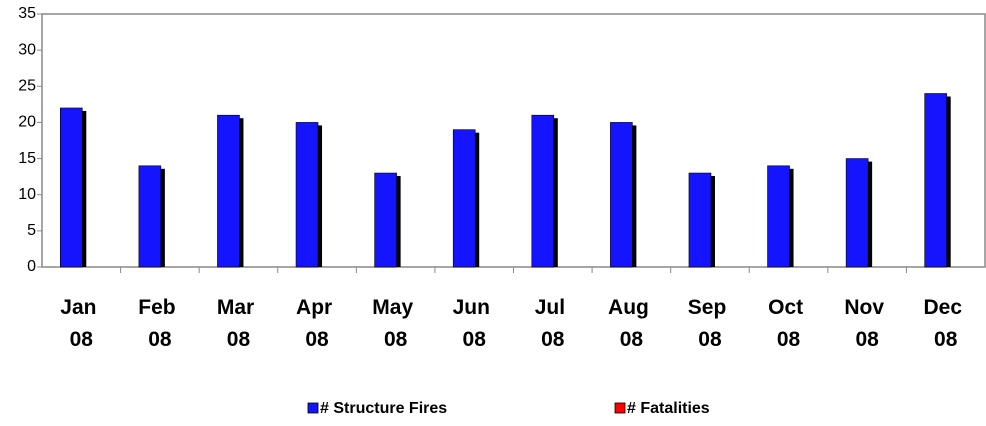  What do you see at coordinates (27, 49) in the screenshot?
I see `y-tick-label: 30` at bounding box center [27, 49].